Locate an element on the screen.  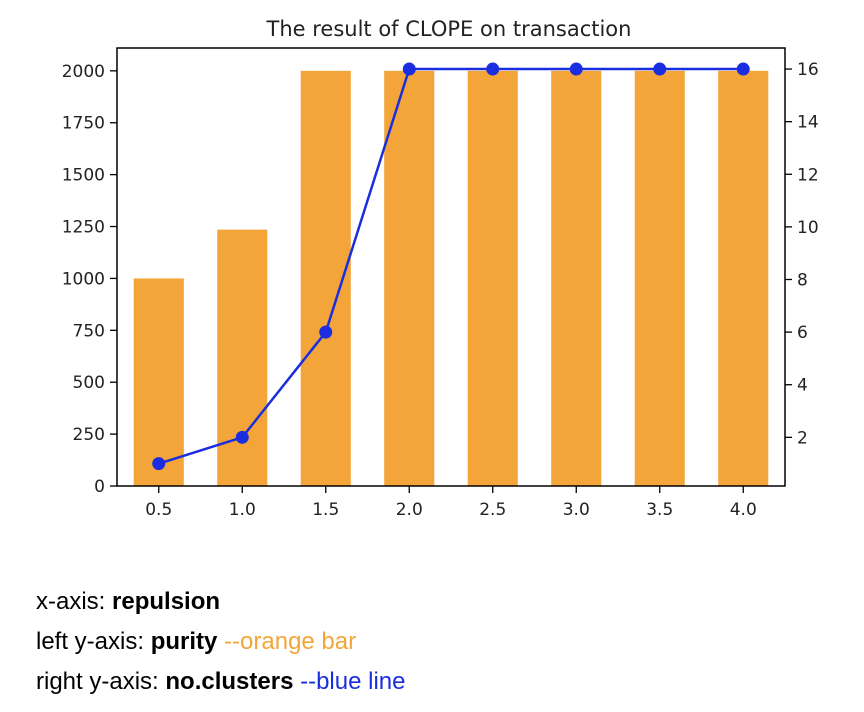
right-y-axis: 2 4 6 8 10 12 14 16 is located at coordinates (802, 254).